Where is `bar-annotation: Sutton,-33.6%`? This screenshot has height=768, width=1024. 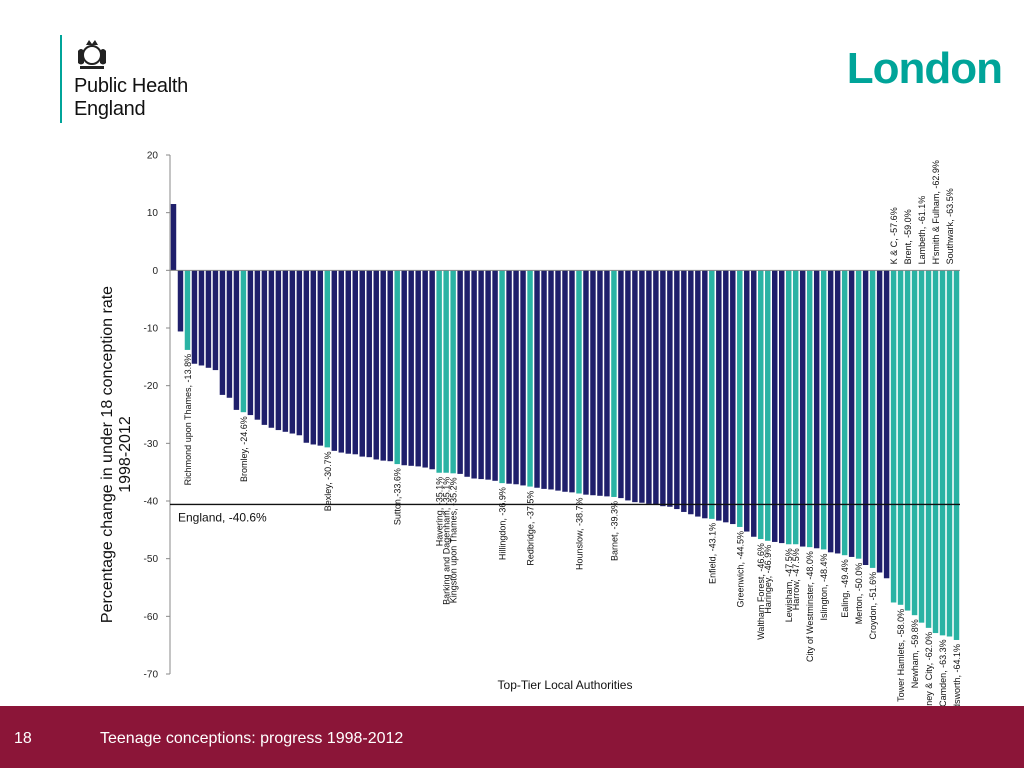 bar-annotation: Sutton,-33.6% is located at coordinates (398, 496).